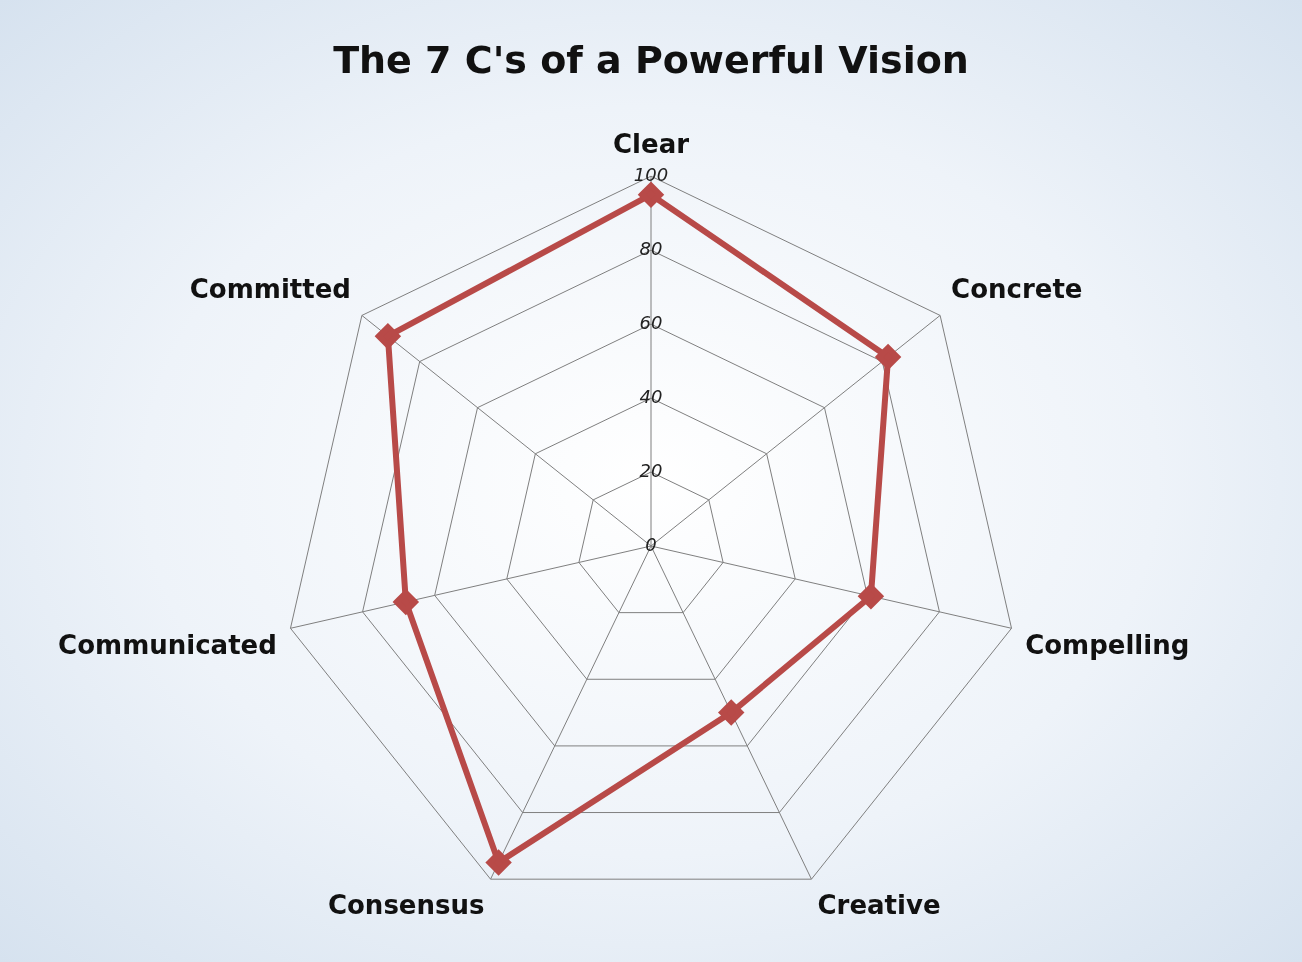 The width and height of the screenshot is (1302, 962). What do you see at coordinates (270, 288) in the screenshot?
I see `spoke-label: Committed` at bounding box center [270, 288].